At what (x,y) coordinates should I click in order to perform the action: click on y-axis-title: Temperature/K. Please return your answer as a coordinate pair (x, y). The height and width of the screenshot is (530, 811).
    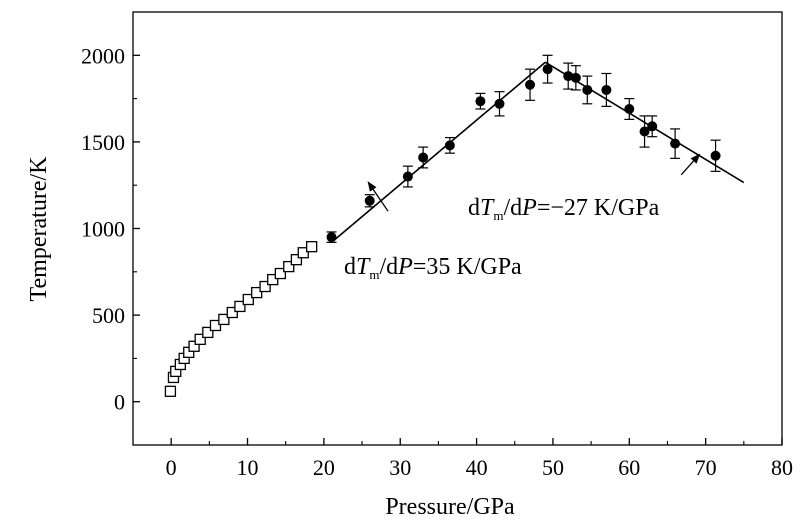
    Looking at the image, I should click on (39, 229).